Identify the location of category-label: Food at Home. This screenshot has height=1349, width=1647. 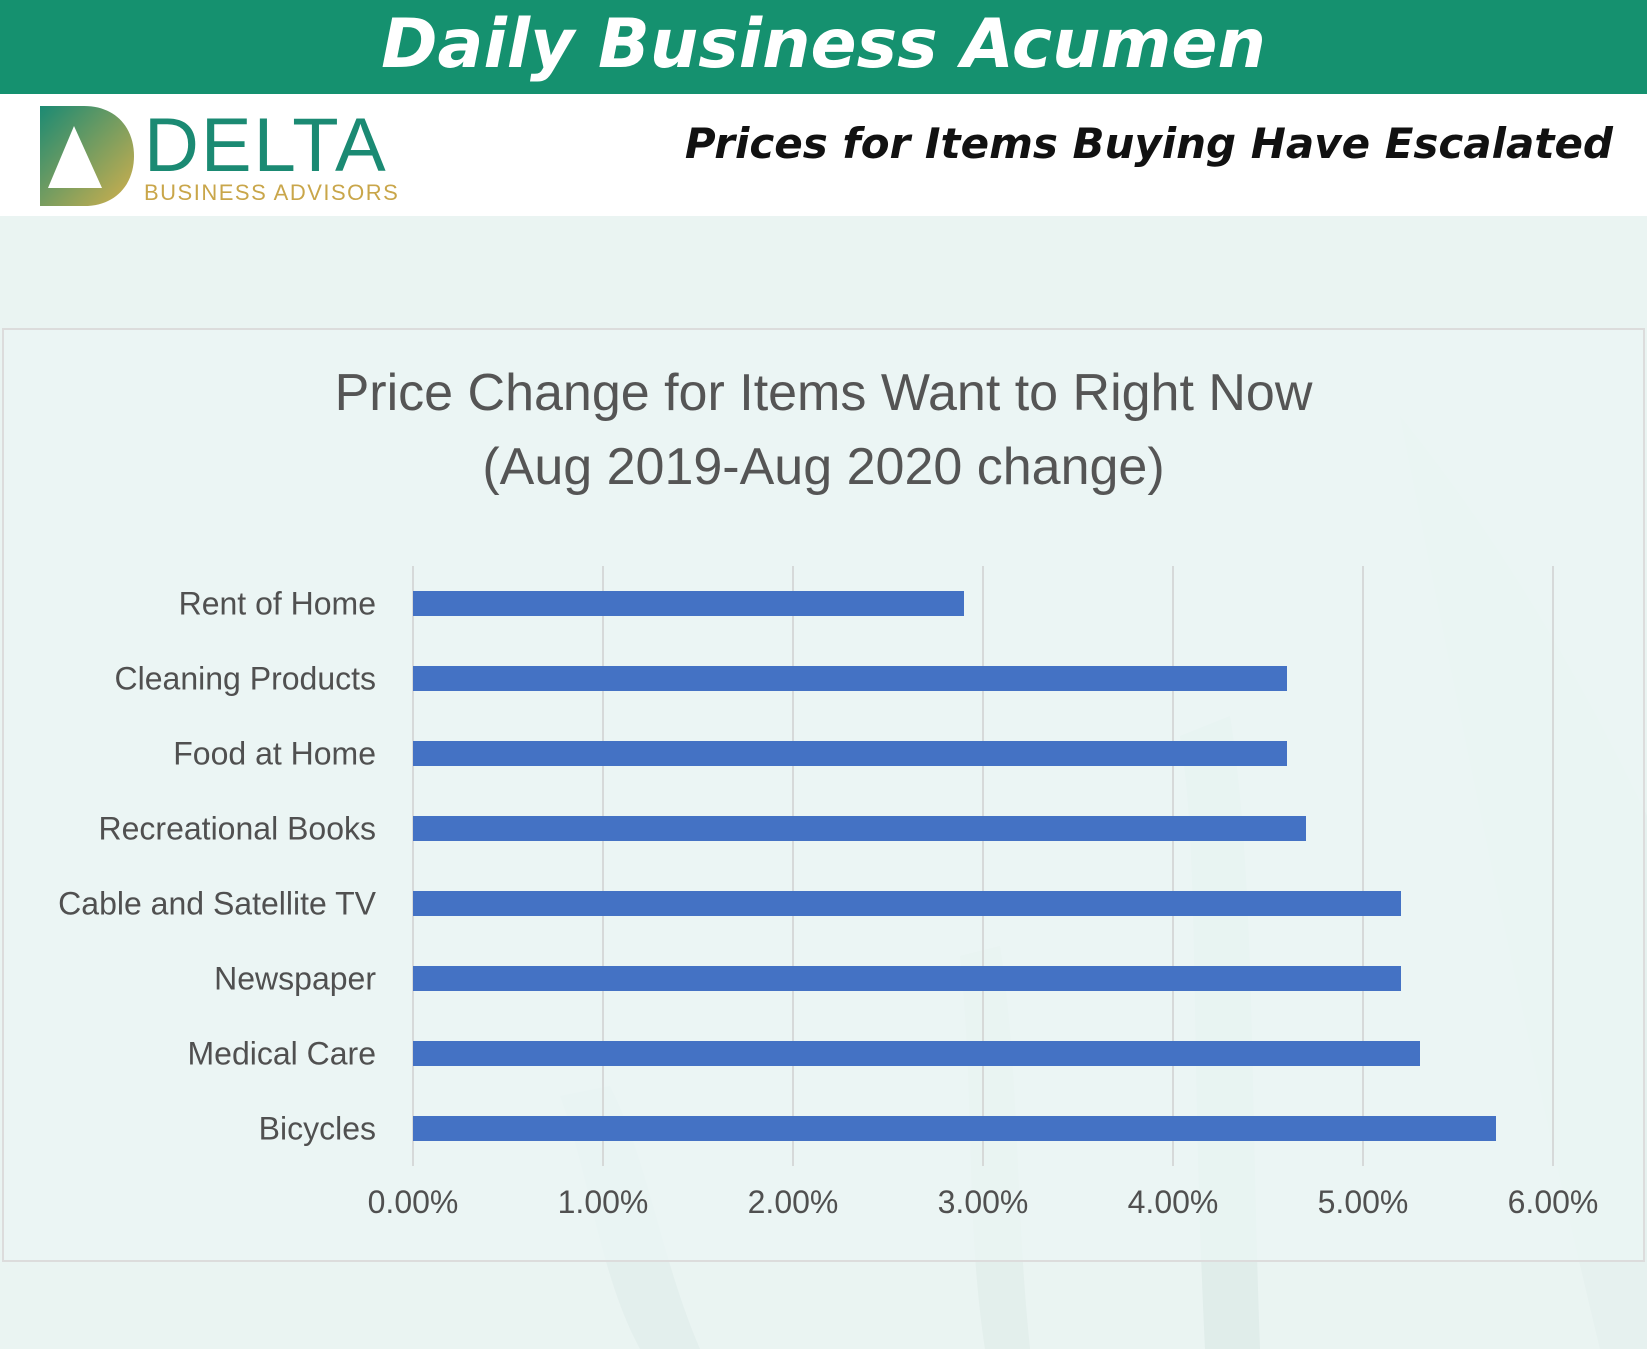
(274, 754).